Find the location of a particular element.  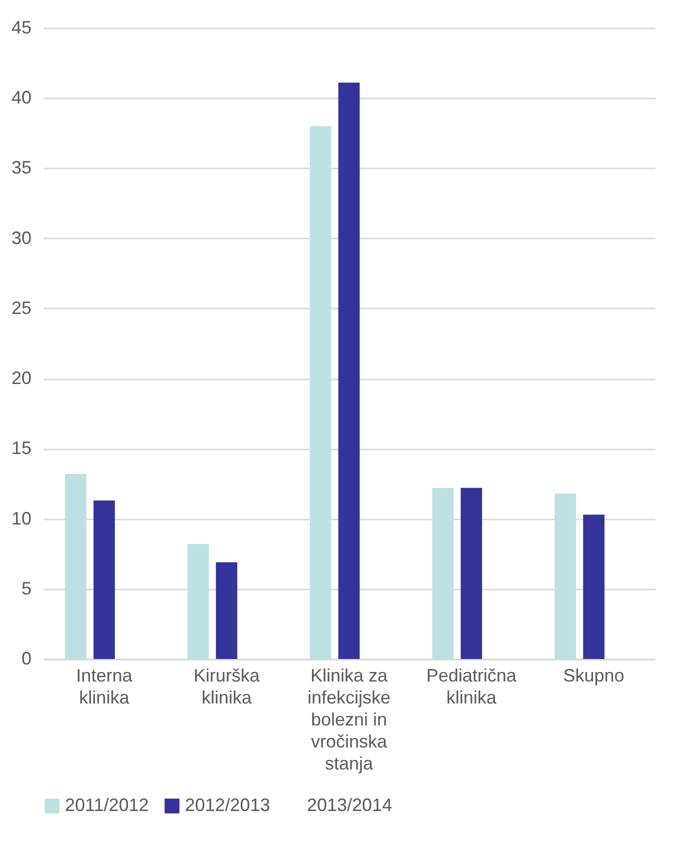

y-tick-label: 30 is located at coordinates (21, 238).